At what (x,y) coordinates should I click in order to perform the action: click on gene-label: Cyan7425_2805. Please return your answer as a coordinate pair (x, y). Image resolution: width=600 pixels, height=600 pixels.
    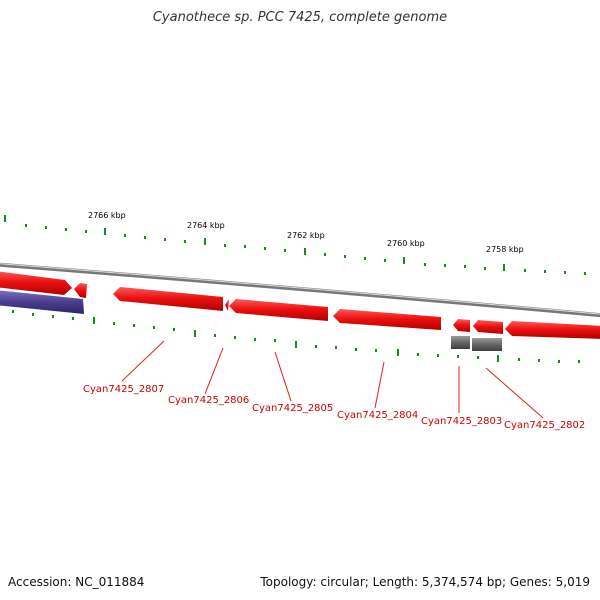
    Looking at the image, I should click on (292, 408).